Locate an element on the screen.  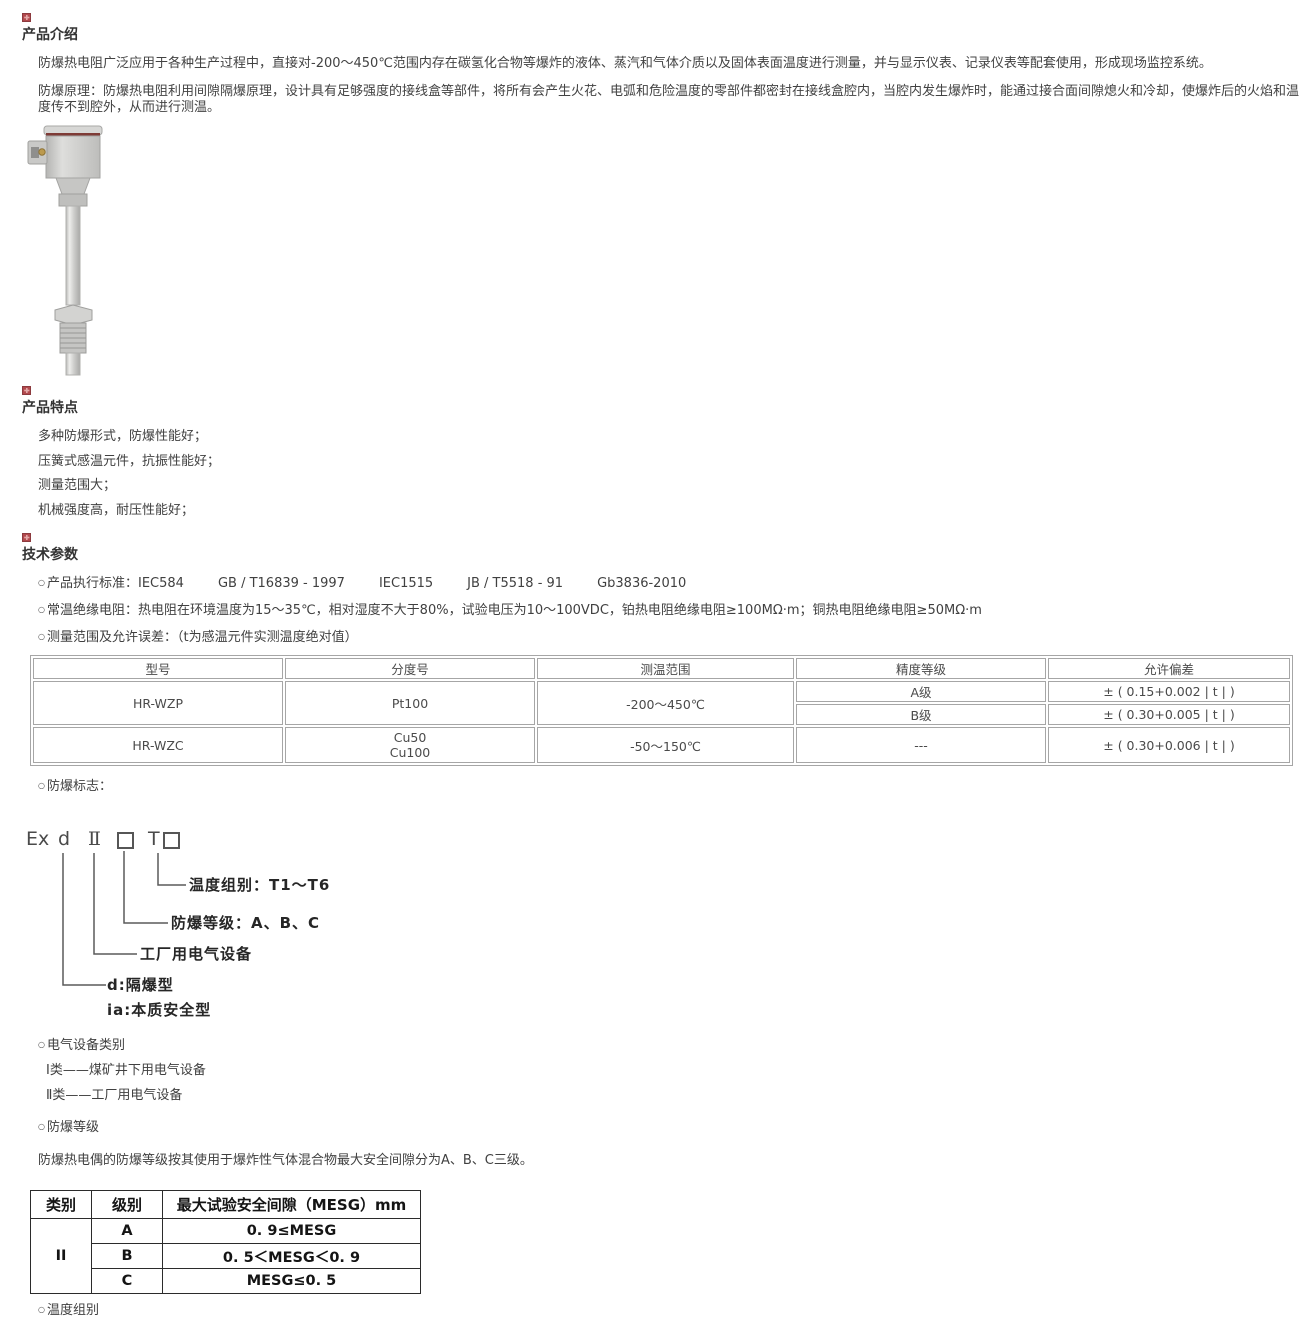
cell-model: HR-WZP is located at coordinates (158, 703).